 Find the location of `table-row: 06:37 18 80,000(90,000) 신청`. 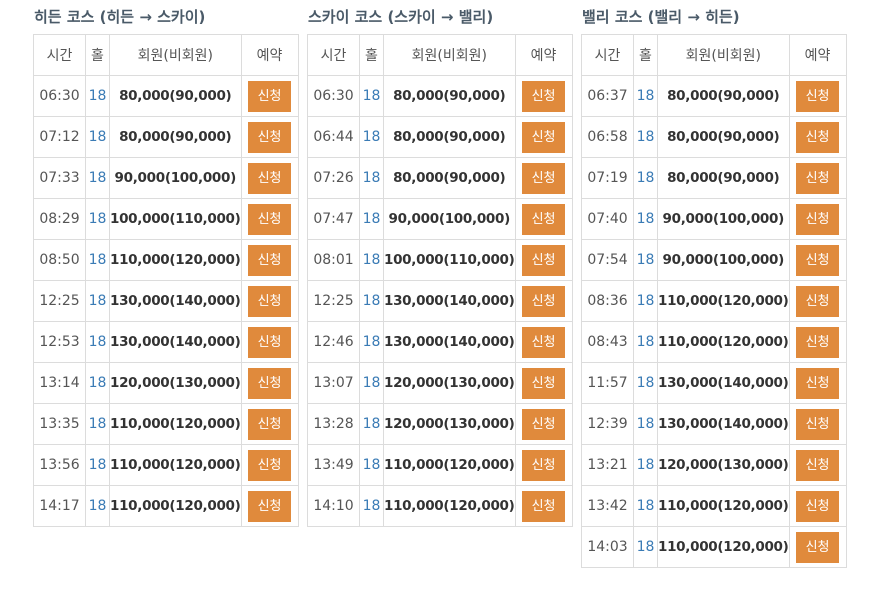

table-row: 06:37 18 80,000(90,000) 신청 is located at coordinates (714, 96).